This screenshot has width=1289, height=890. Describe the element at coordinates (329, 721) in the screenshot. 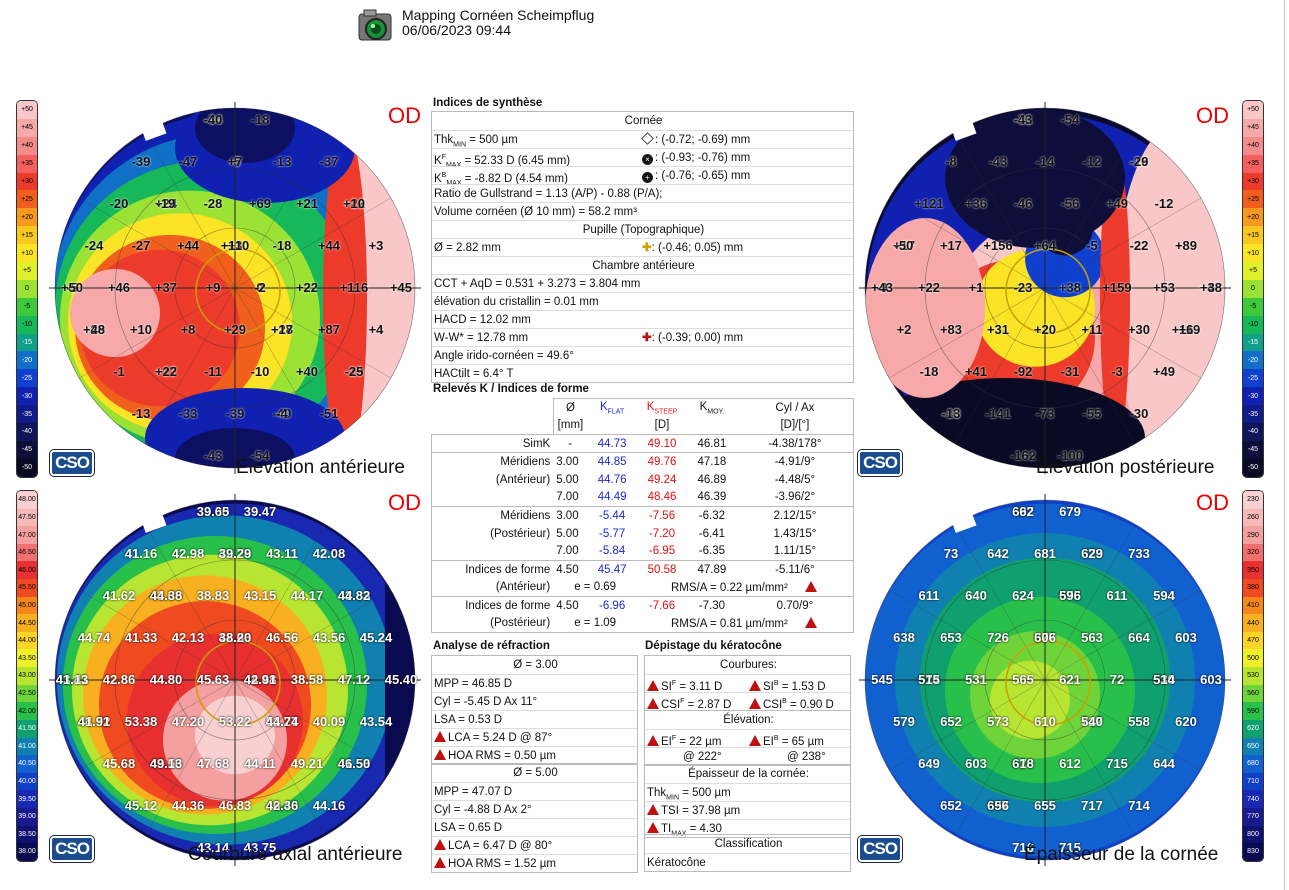

I see `map-value-label: 40.09` at that location.